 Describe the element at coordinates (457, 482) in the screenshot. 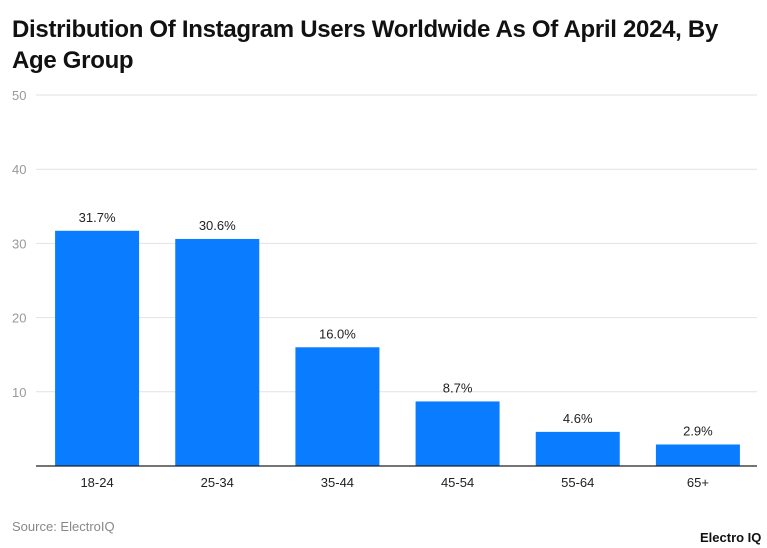

I see `x-tick-label: 45-54` at that location.